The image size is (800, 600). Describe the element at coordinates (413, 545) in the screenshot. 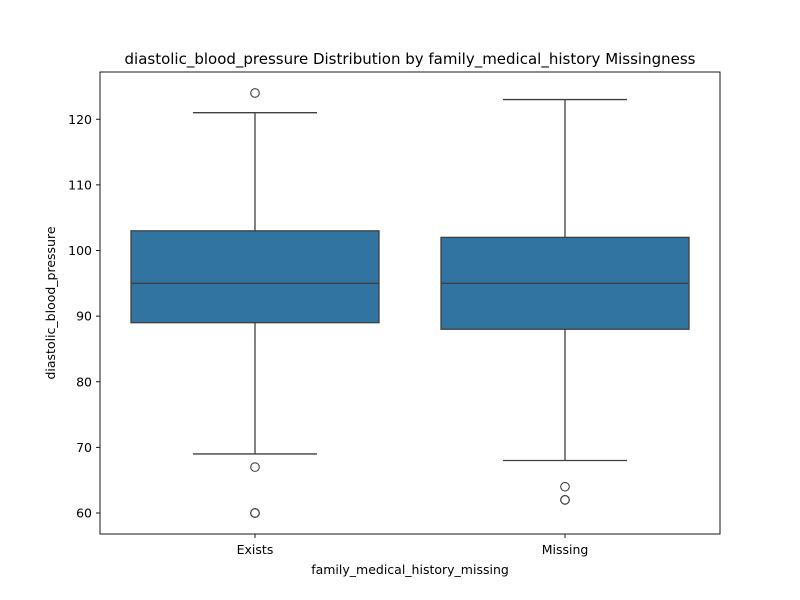

I see `x-axis: Exists Missing` at that location.